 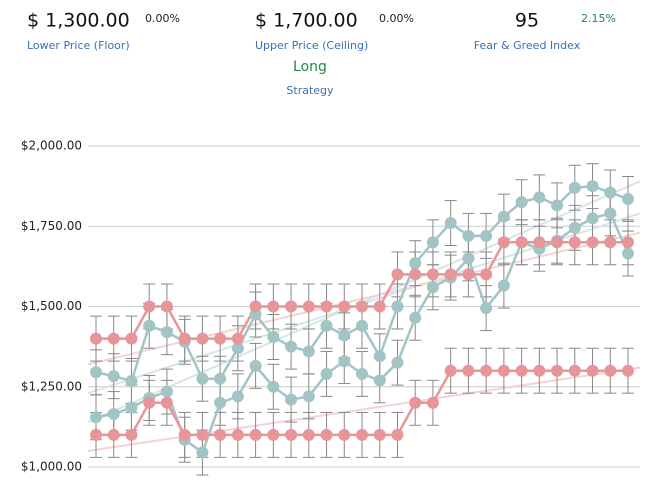 What do you see at coordinates (51, 226) in the screenshot?
I see `y-tick-label: $1,750.00` at bounding box center [51, 226].